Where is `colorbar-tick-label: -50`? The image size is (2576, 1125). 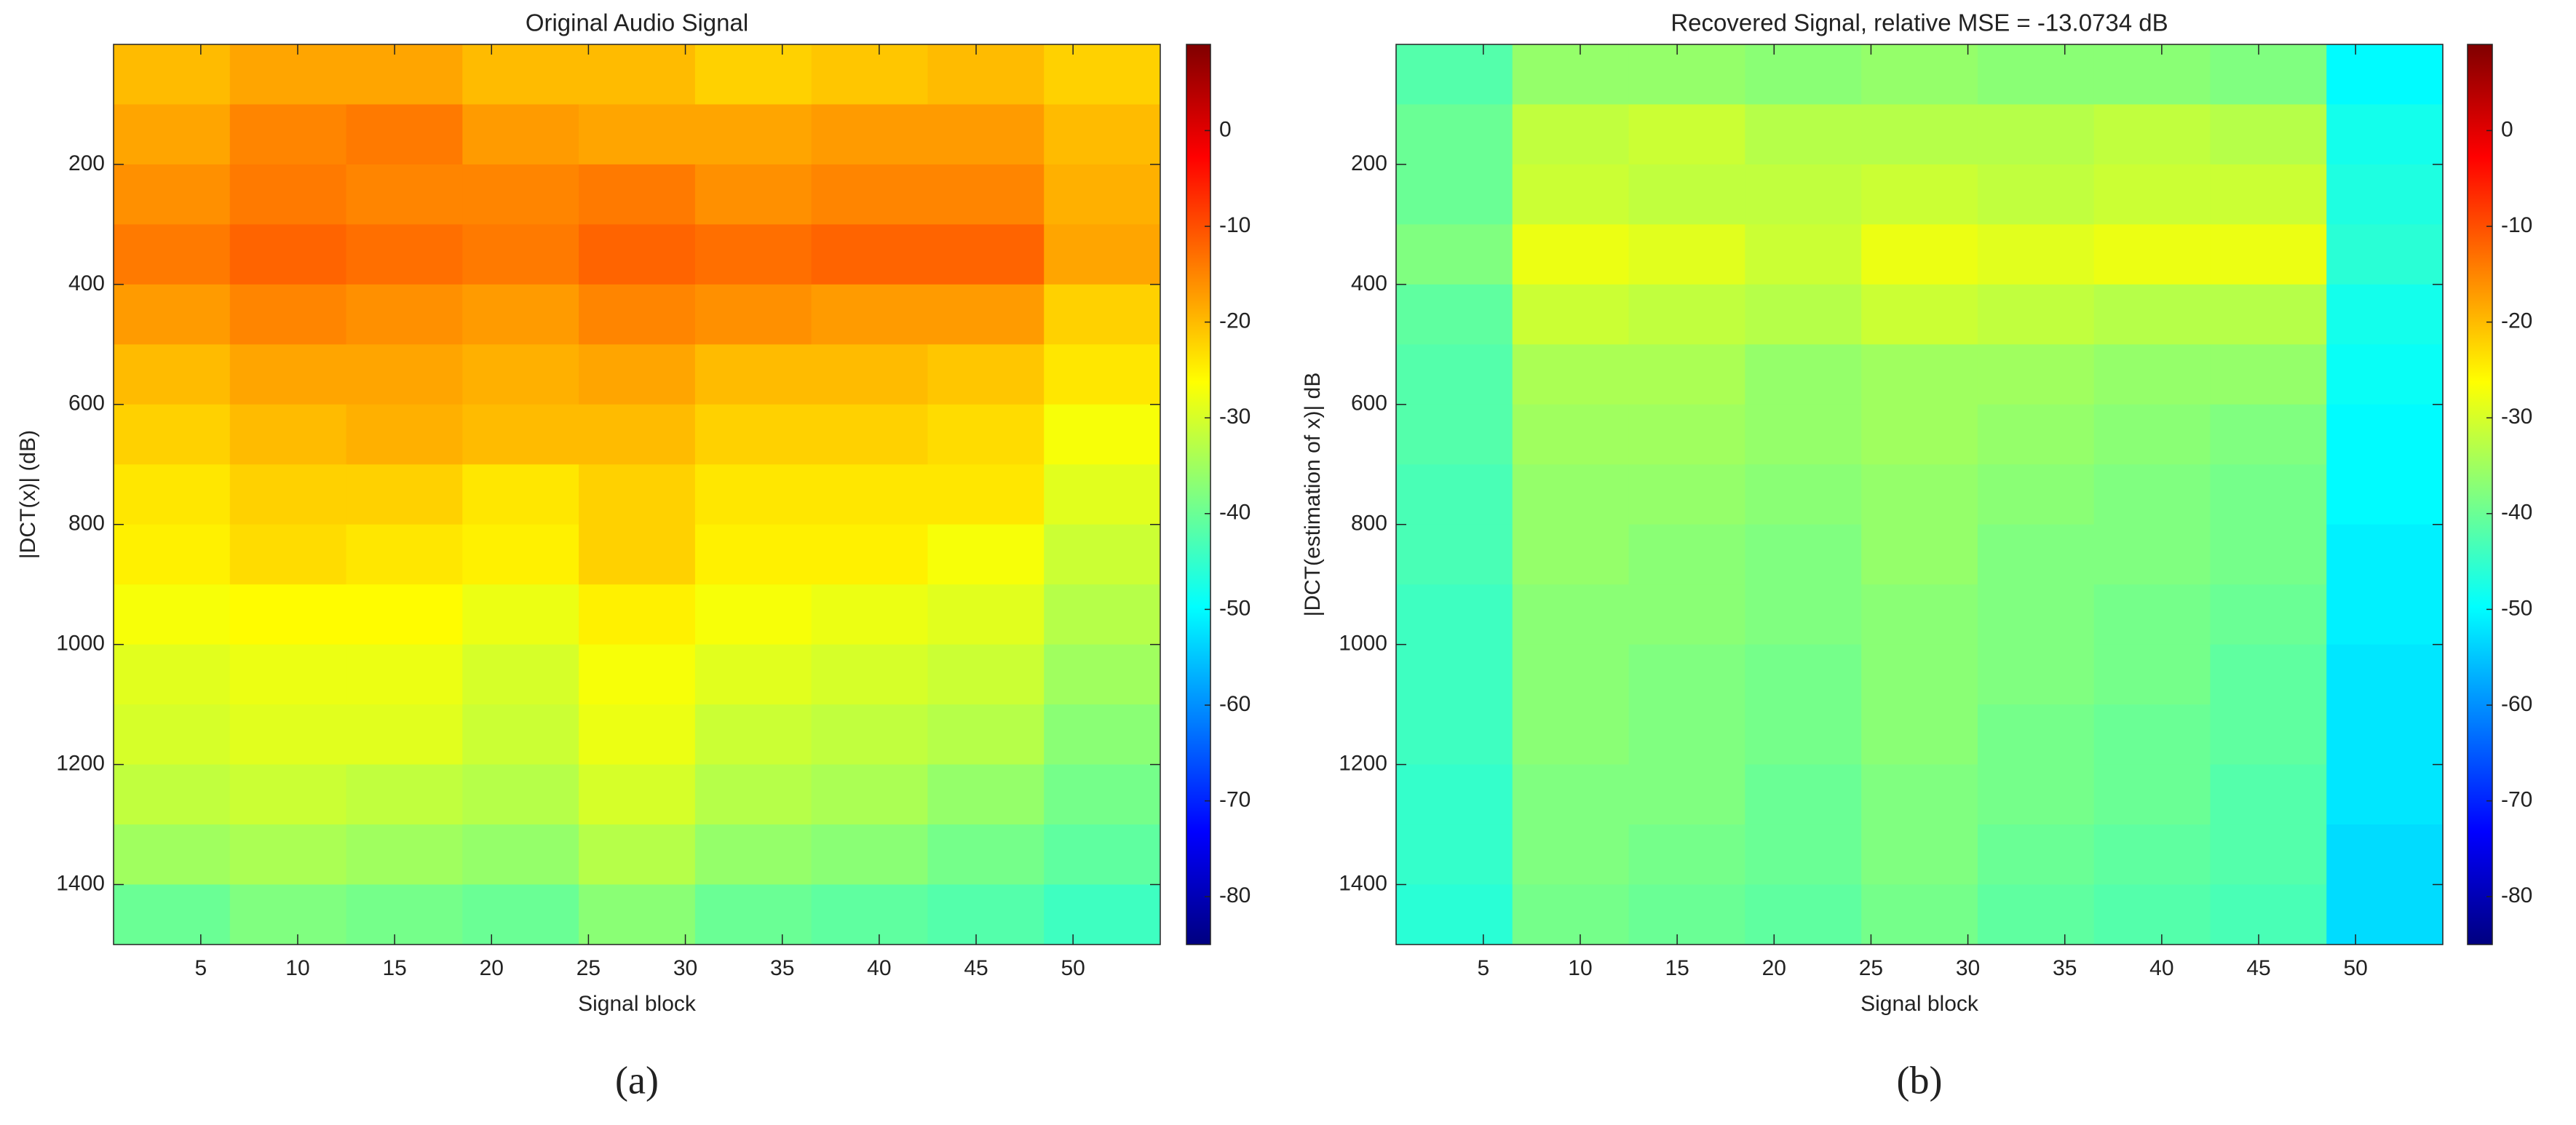
colorbar-tick-label: -50 is located at coordinates (2516, 608).